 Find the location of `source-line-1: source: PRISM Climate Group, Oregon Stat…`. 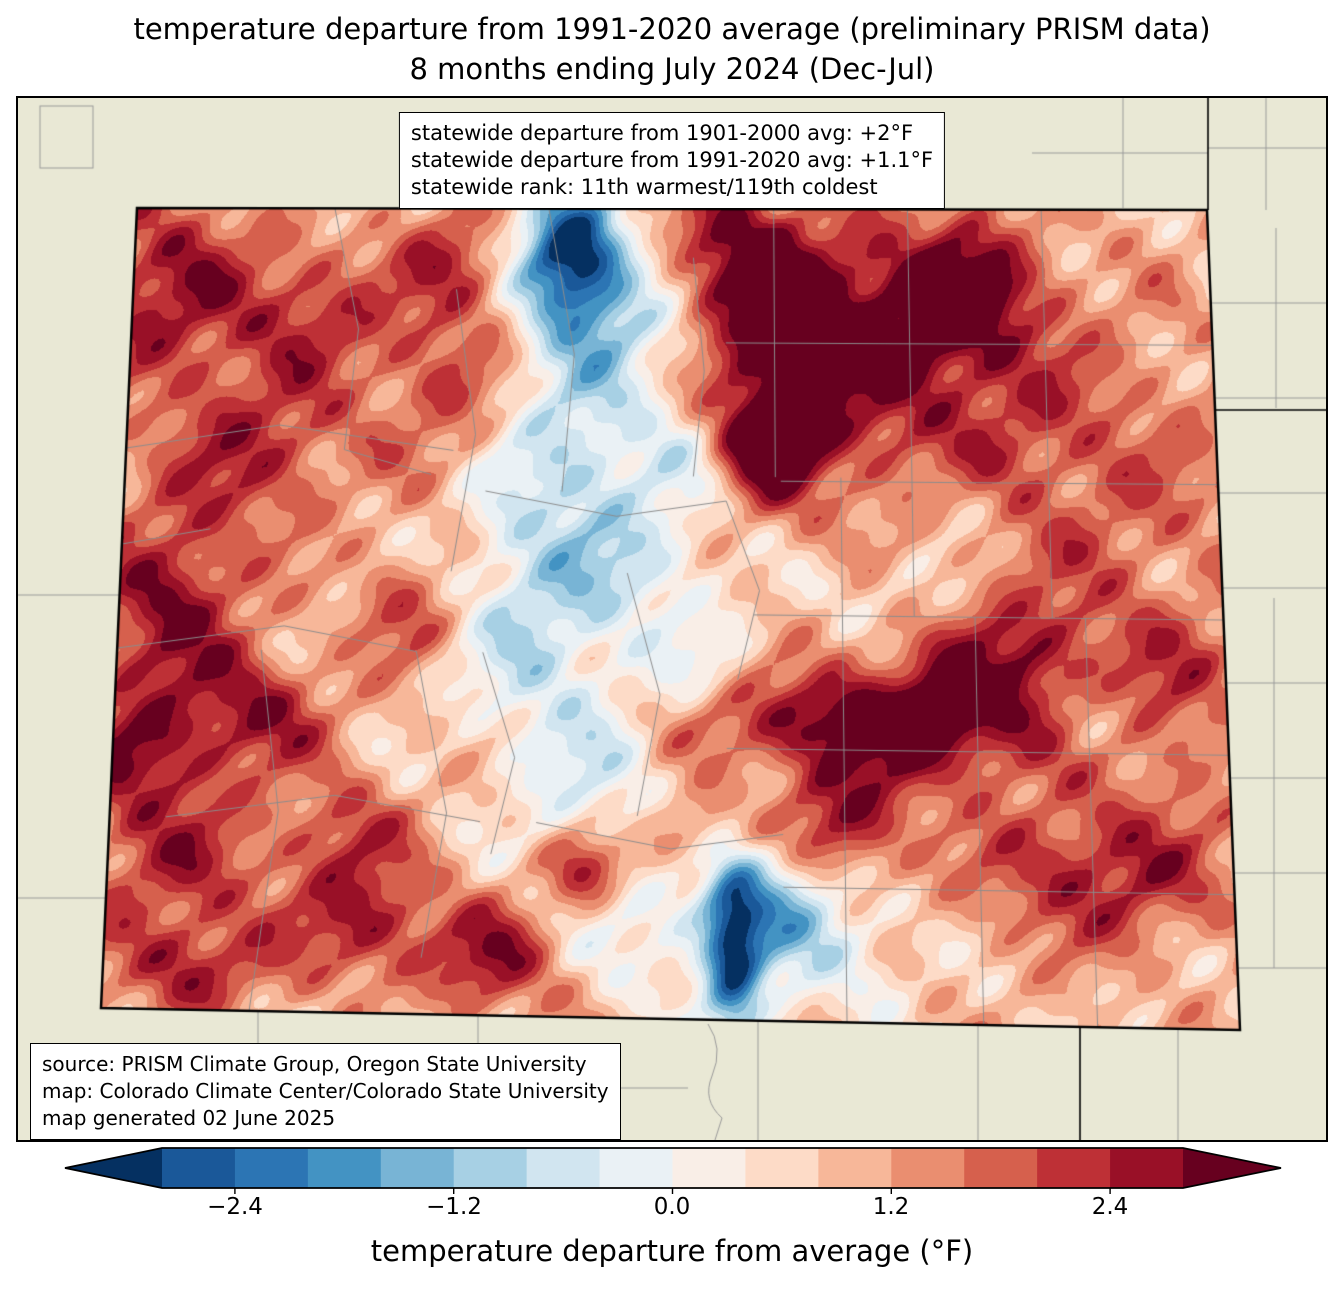

source-line-1: source: PRISM Climate Group, Oregon Stat… is located at coordinates (314, 1064).